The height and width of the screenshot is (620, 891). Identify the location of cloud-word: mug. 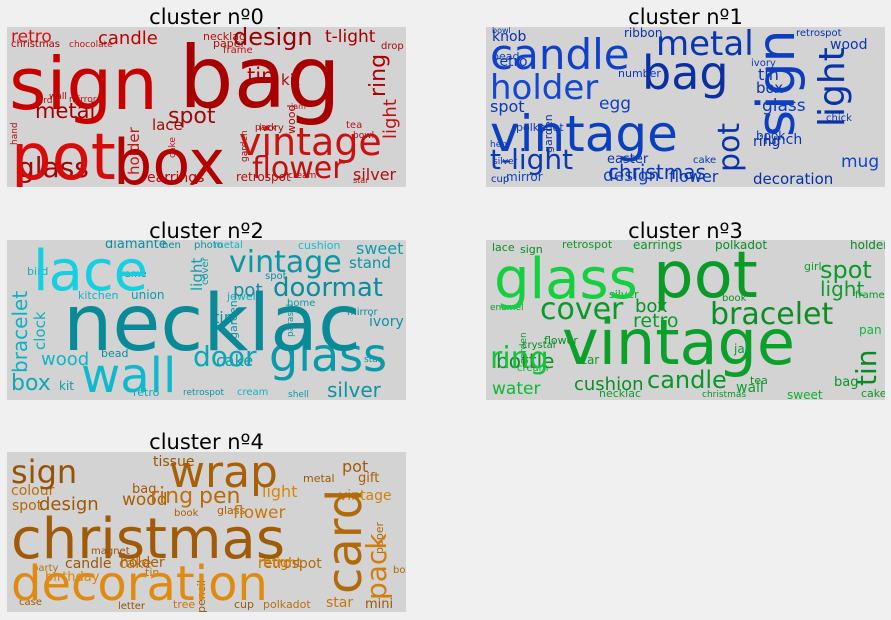
(860, 162).